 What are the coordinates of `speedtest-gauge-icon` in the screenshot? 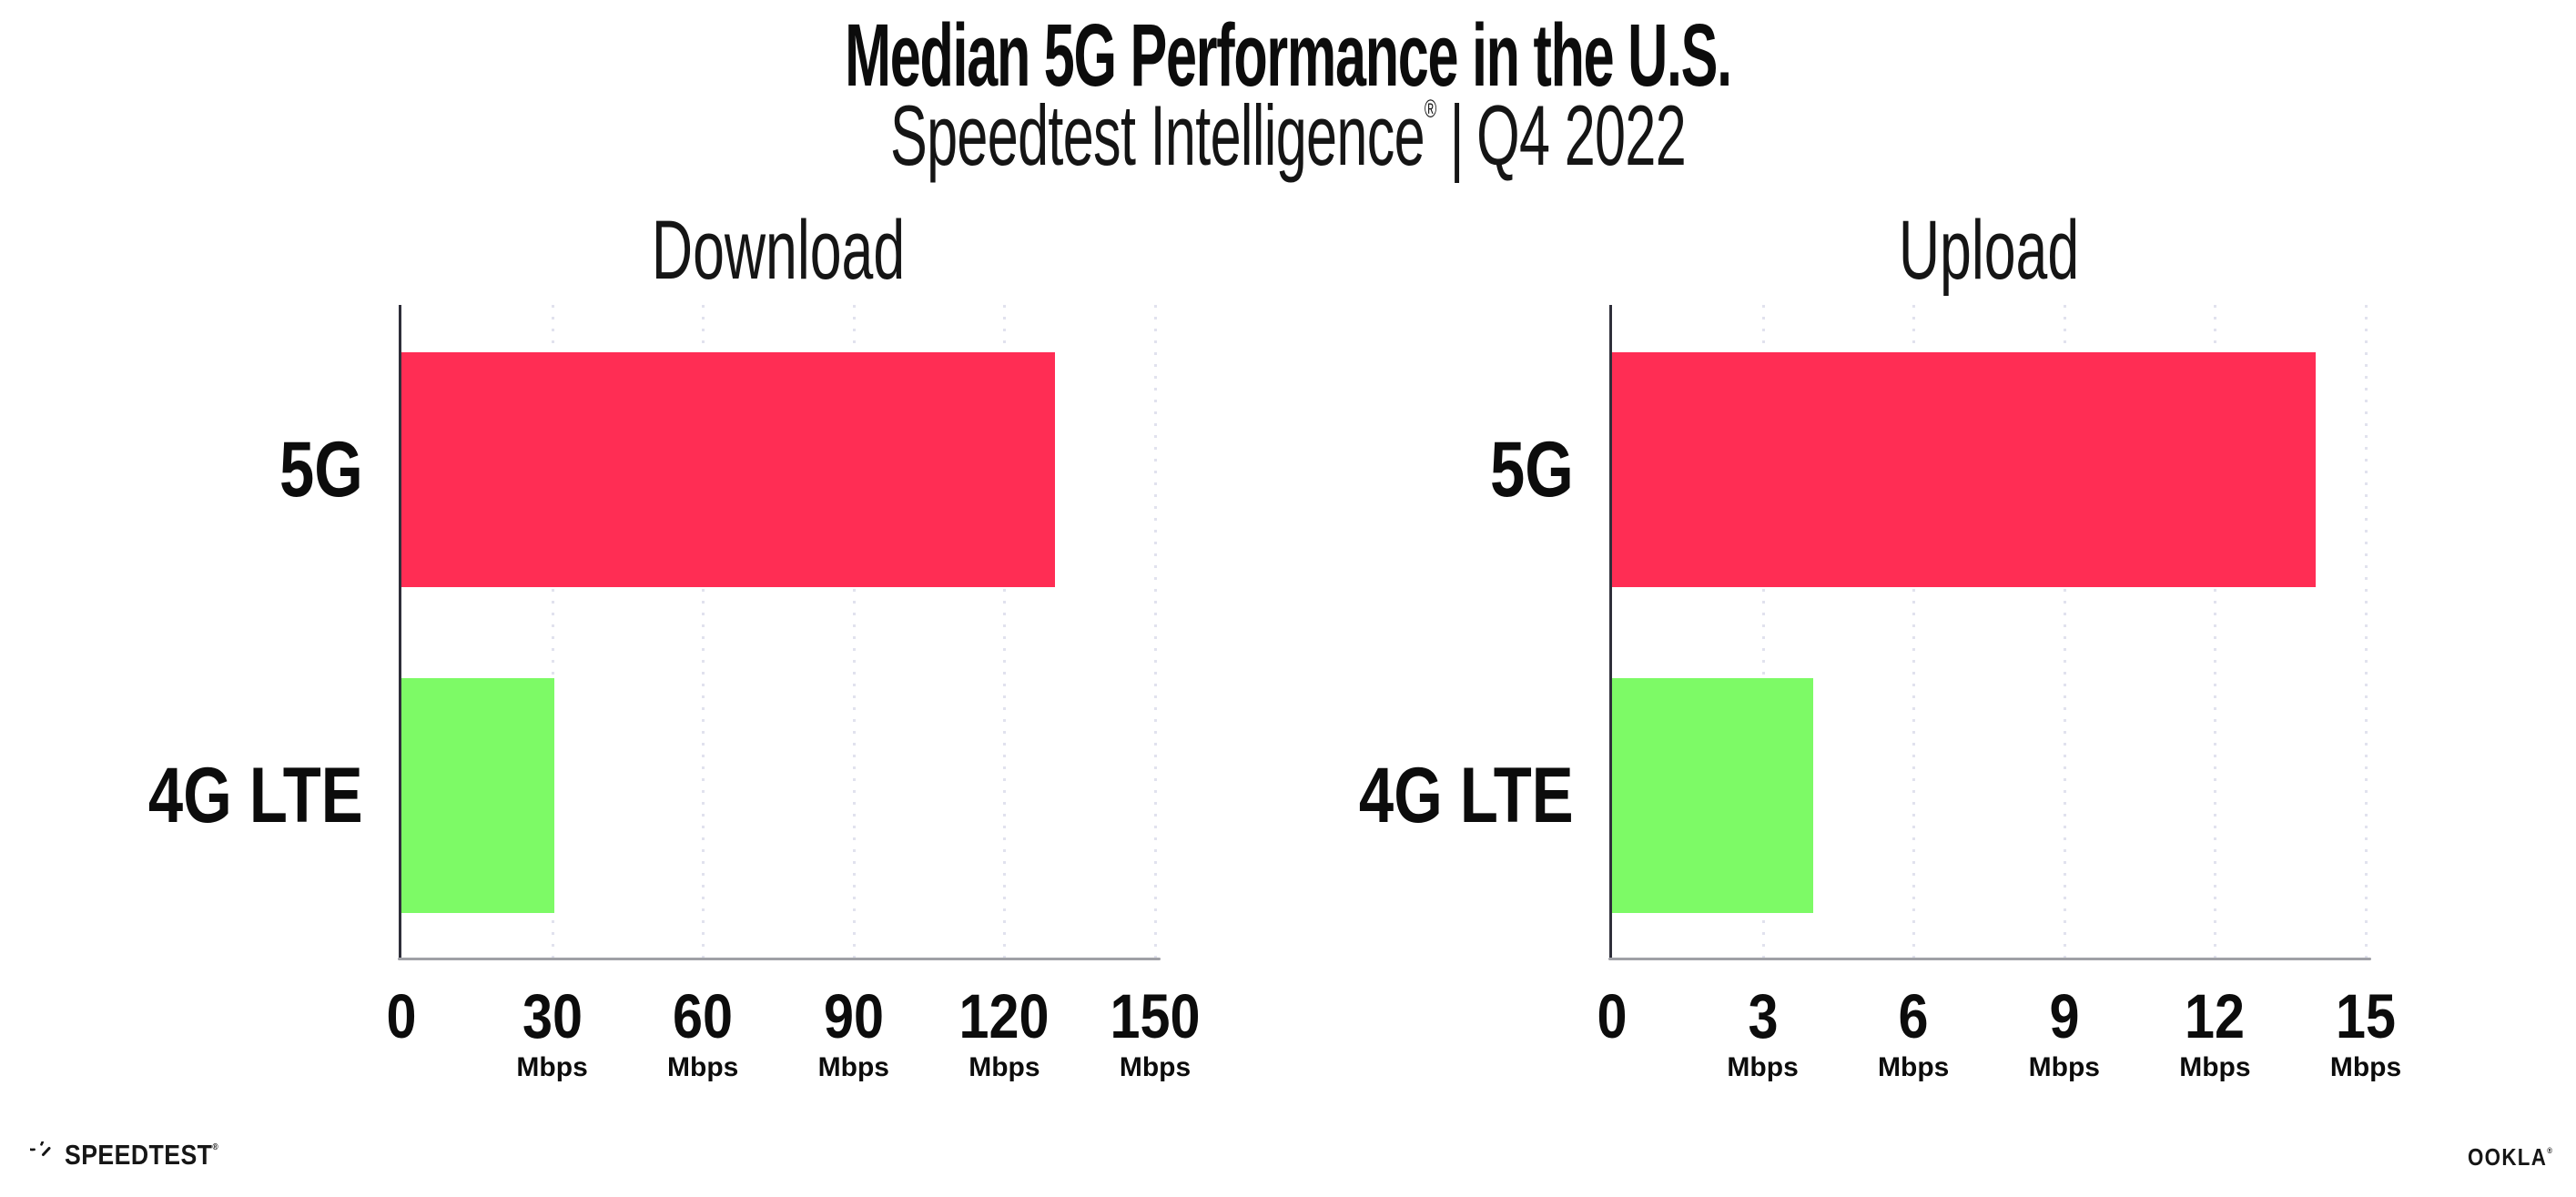 It's located at (40, 1149).